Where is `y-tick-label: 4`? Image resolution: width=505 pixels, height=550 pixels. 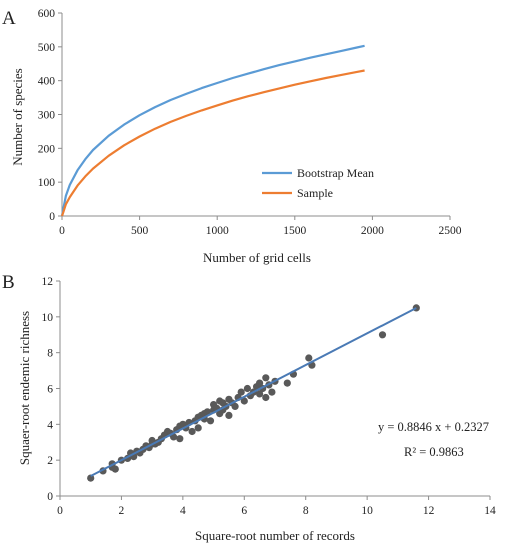
y-tick-label: 4 is located at coordinates (50, 425).